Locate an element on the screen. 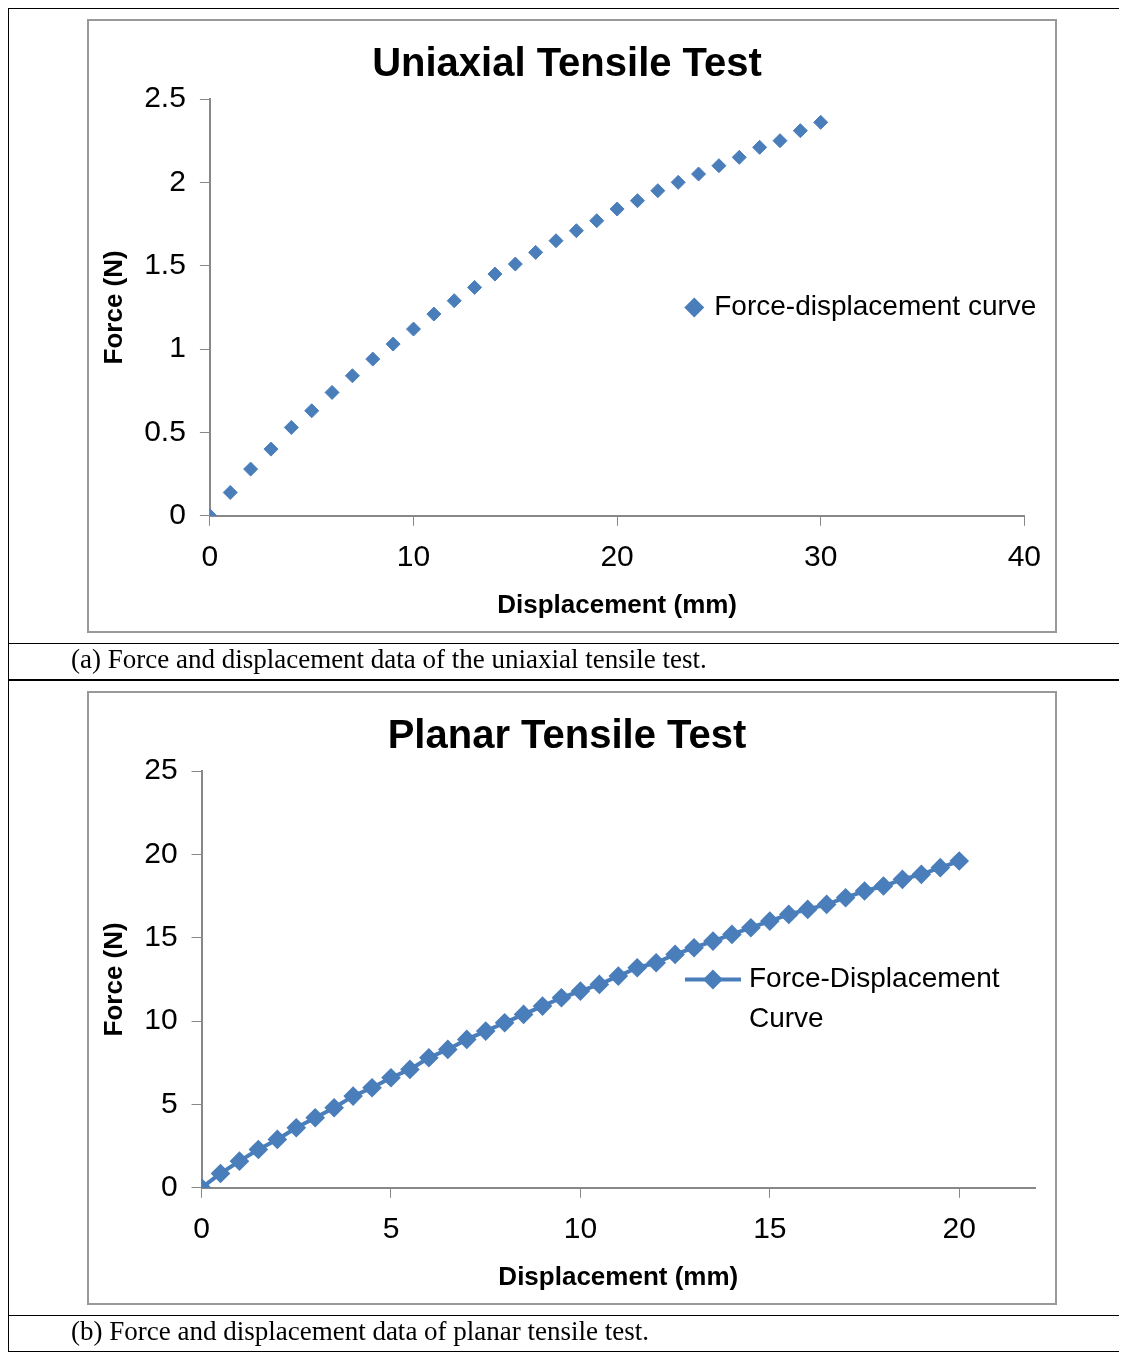 This screenshot has width=1131, height=1367. legend-label: Force-displacement curve is located at coordinates (875, 306).